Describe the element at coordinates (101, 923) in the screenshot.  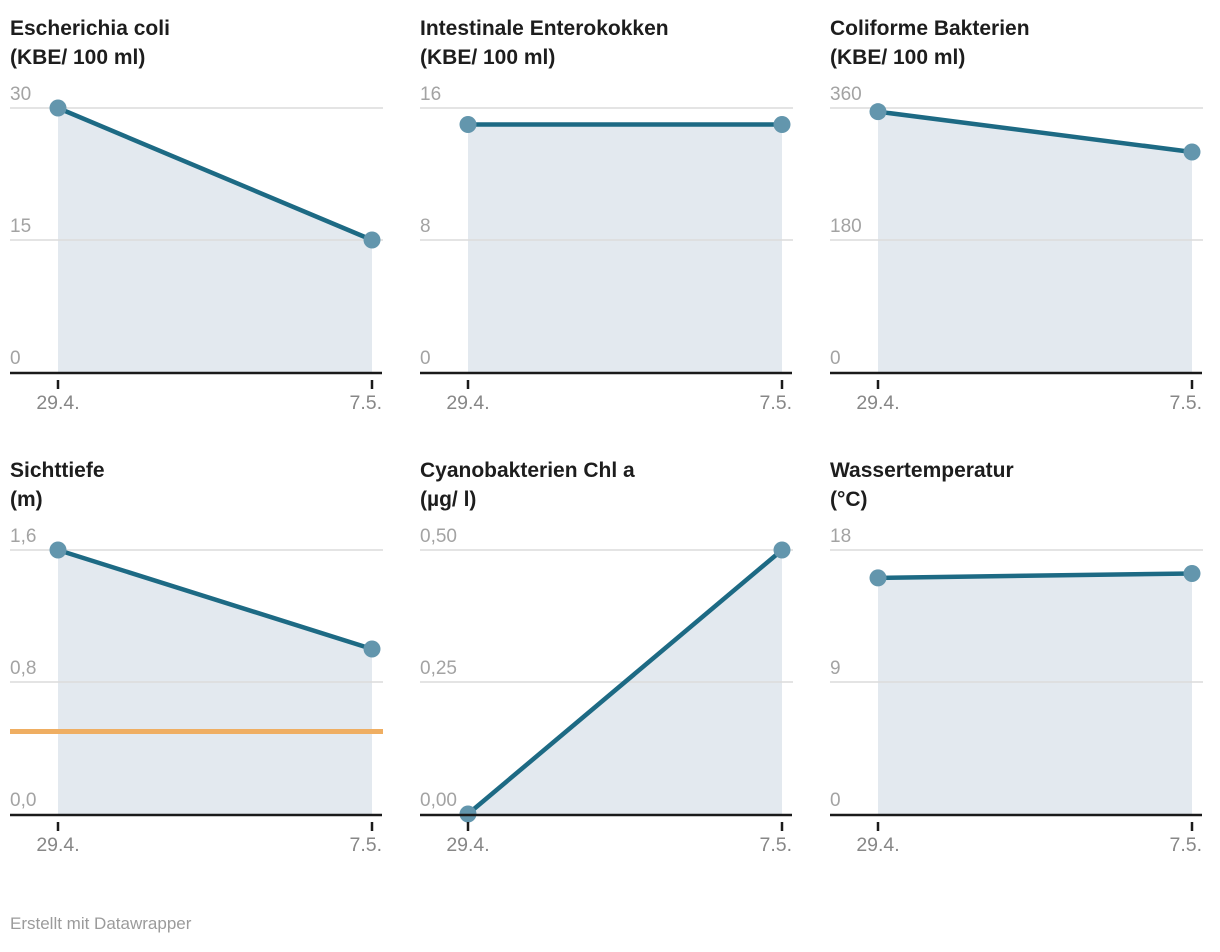
I see `datawrapper-credit: Erstellt mit Datawrapper` at that location.